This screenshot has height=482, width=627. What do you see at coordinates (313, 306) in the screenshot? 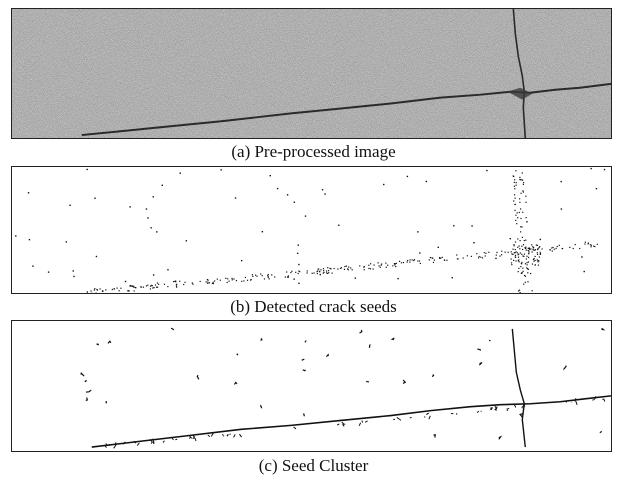
I see `caption-detected-crack-seeds: (b) Detected crack seeds` at bounding box center [313, 306].